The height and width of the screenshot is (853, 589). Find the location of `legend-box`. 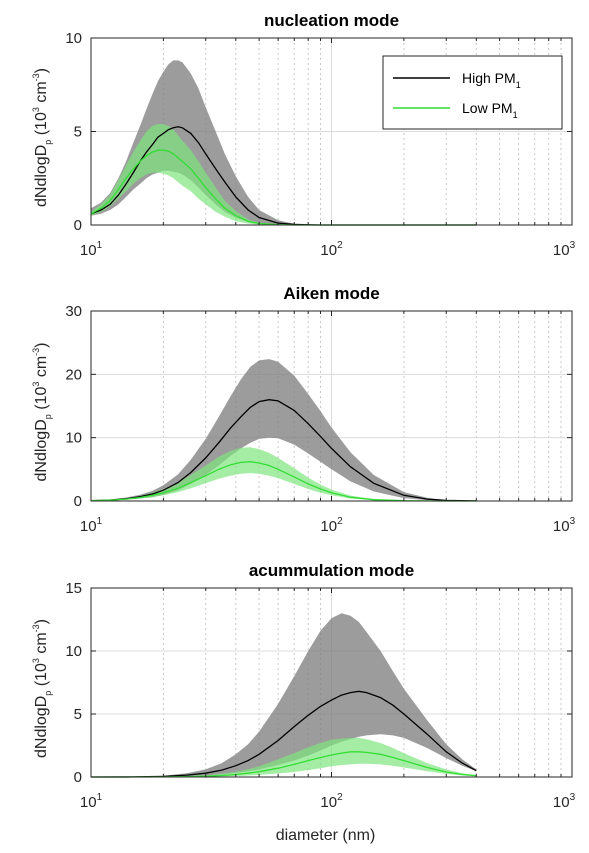

legend-box is located at coordinates (472, 92).